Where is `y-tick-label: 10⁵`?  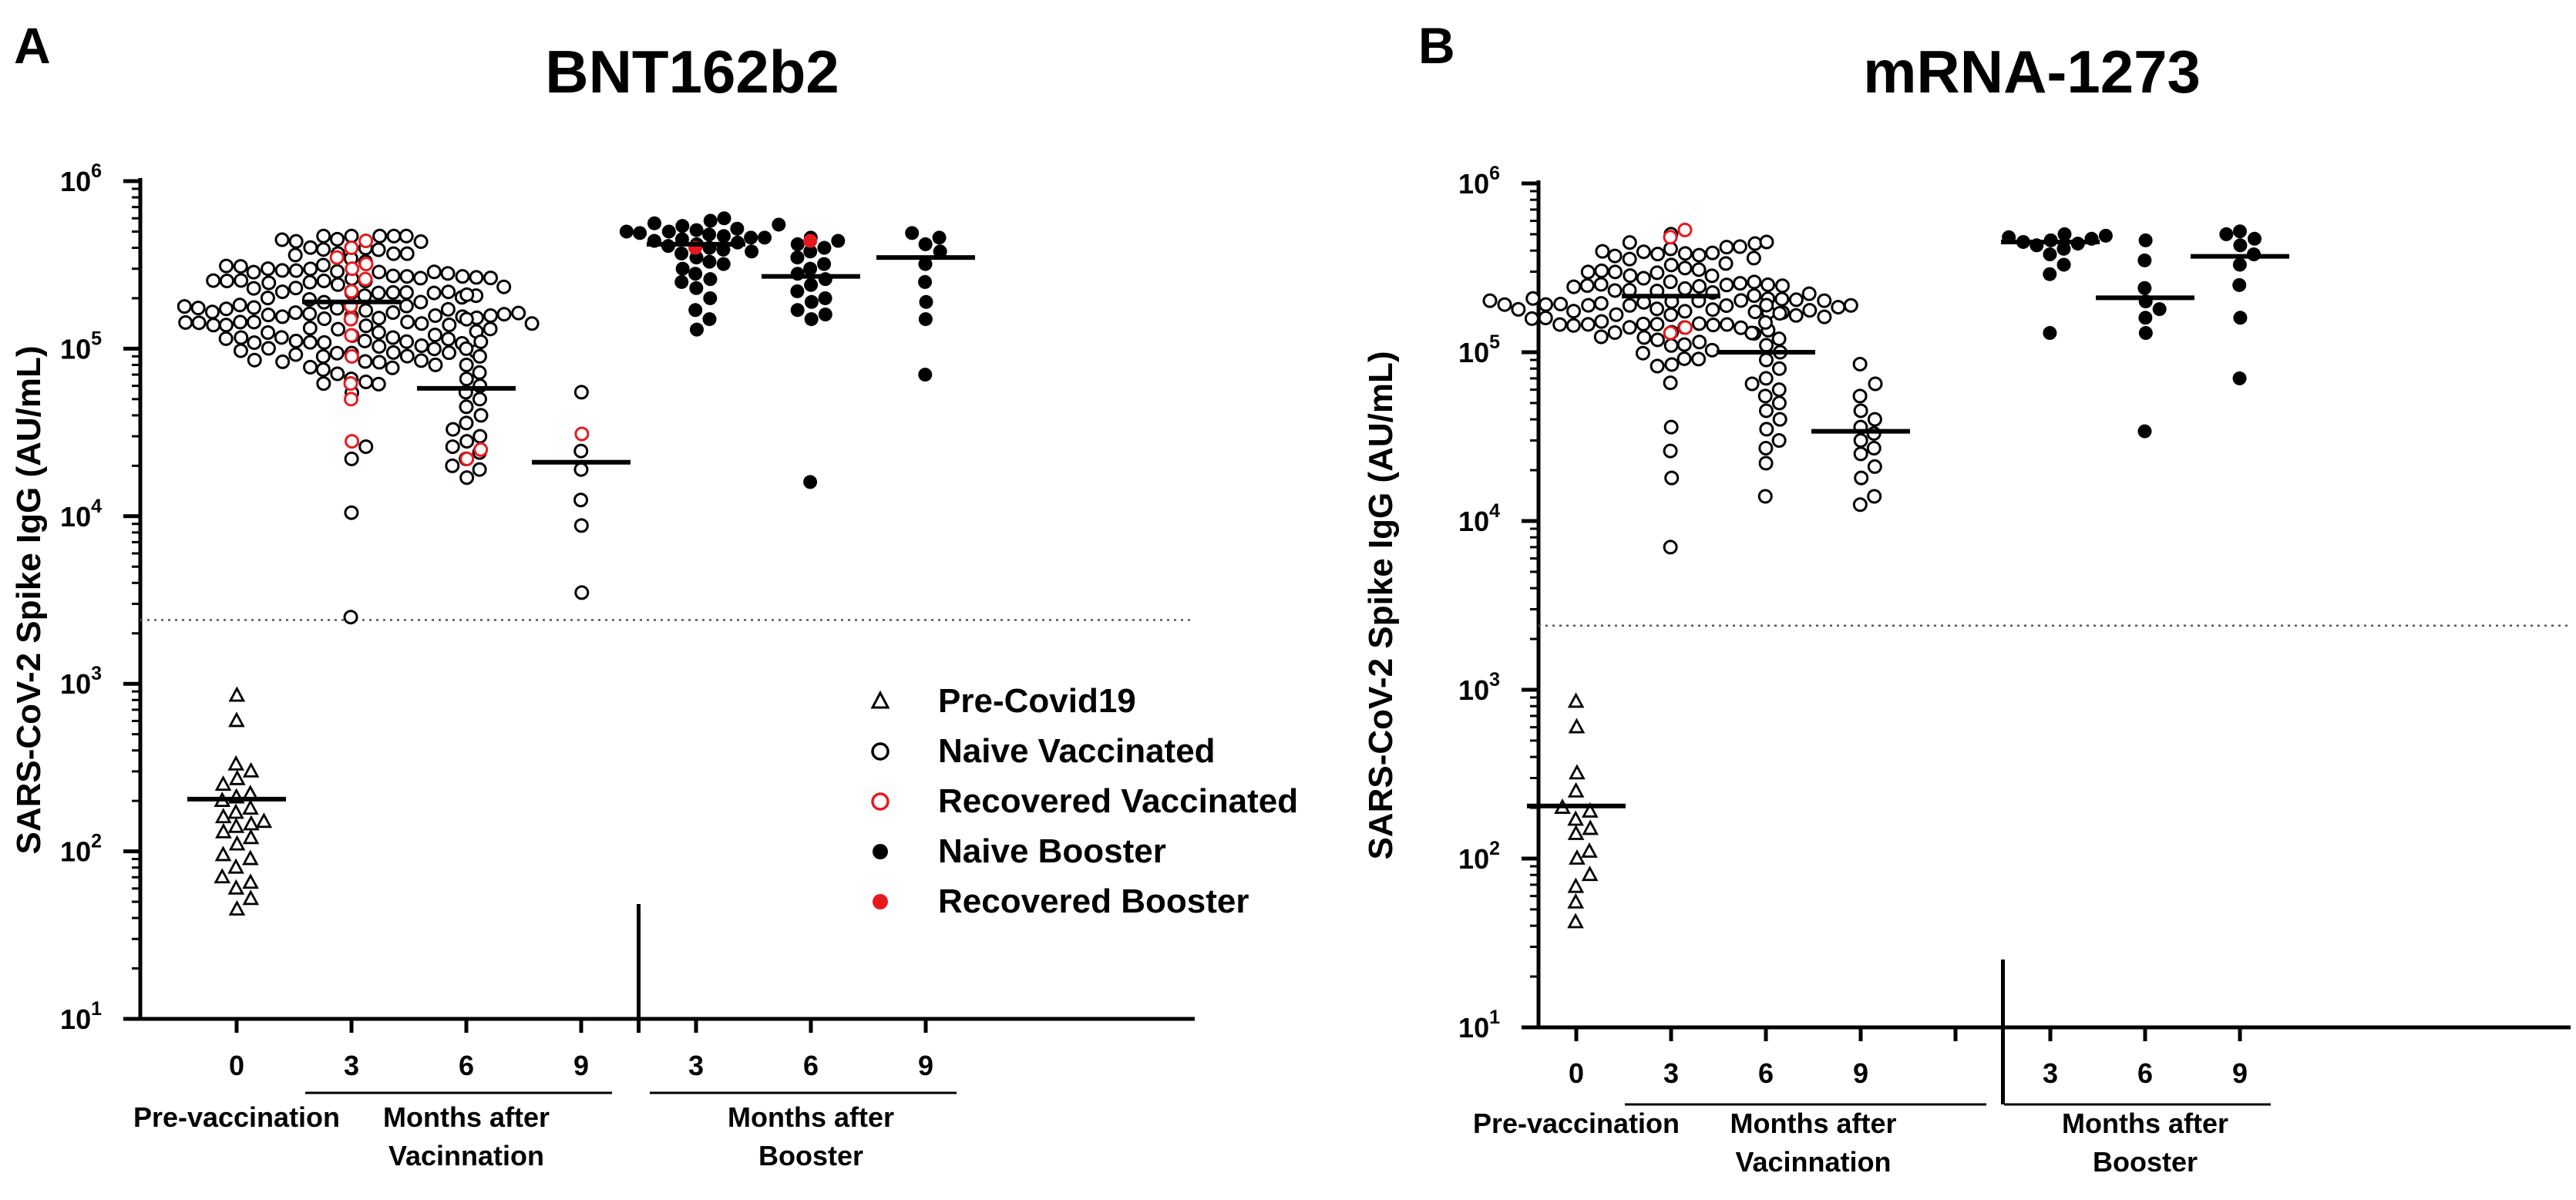
y-tick-label: 10⁵ is located at coordinates (1479, 350).